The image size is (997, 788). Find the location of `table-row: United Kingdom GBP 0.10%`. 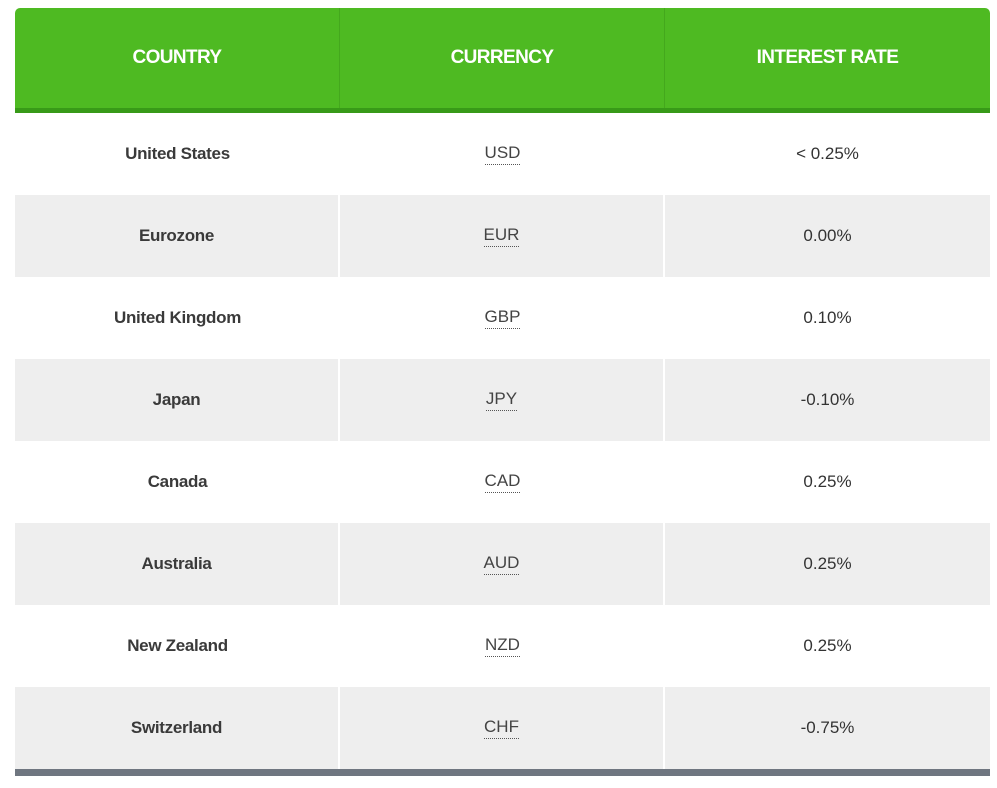

table-row: United Kingdom GBP 0.10% is located at coordinates (502, 318).